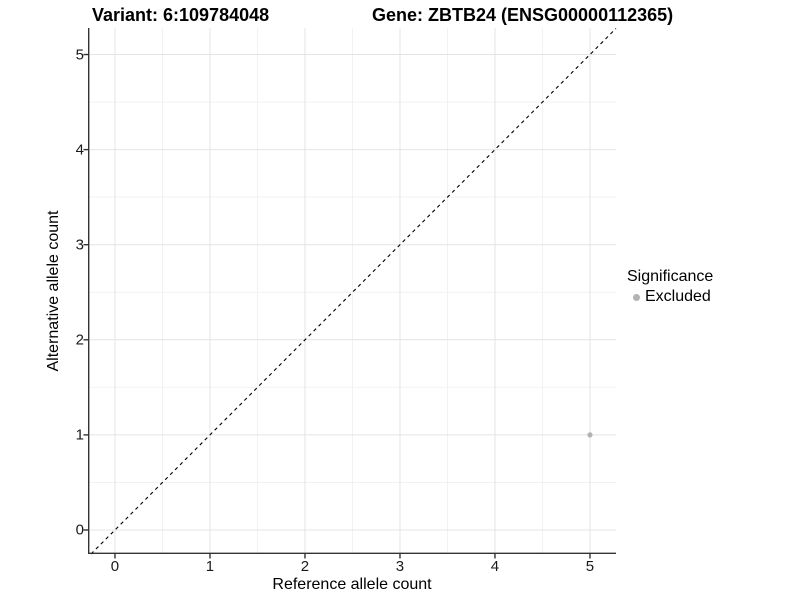  I want to click on x-tick-label: 4, so click(495, 566).